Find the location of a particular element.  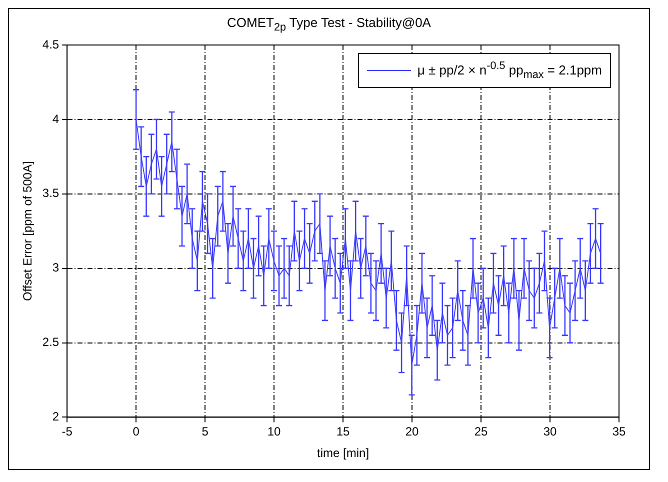

y-tick-label: 3 is located at coordinates (56, 267).